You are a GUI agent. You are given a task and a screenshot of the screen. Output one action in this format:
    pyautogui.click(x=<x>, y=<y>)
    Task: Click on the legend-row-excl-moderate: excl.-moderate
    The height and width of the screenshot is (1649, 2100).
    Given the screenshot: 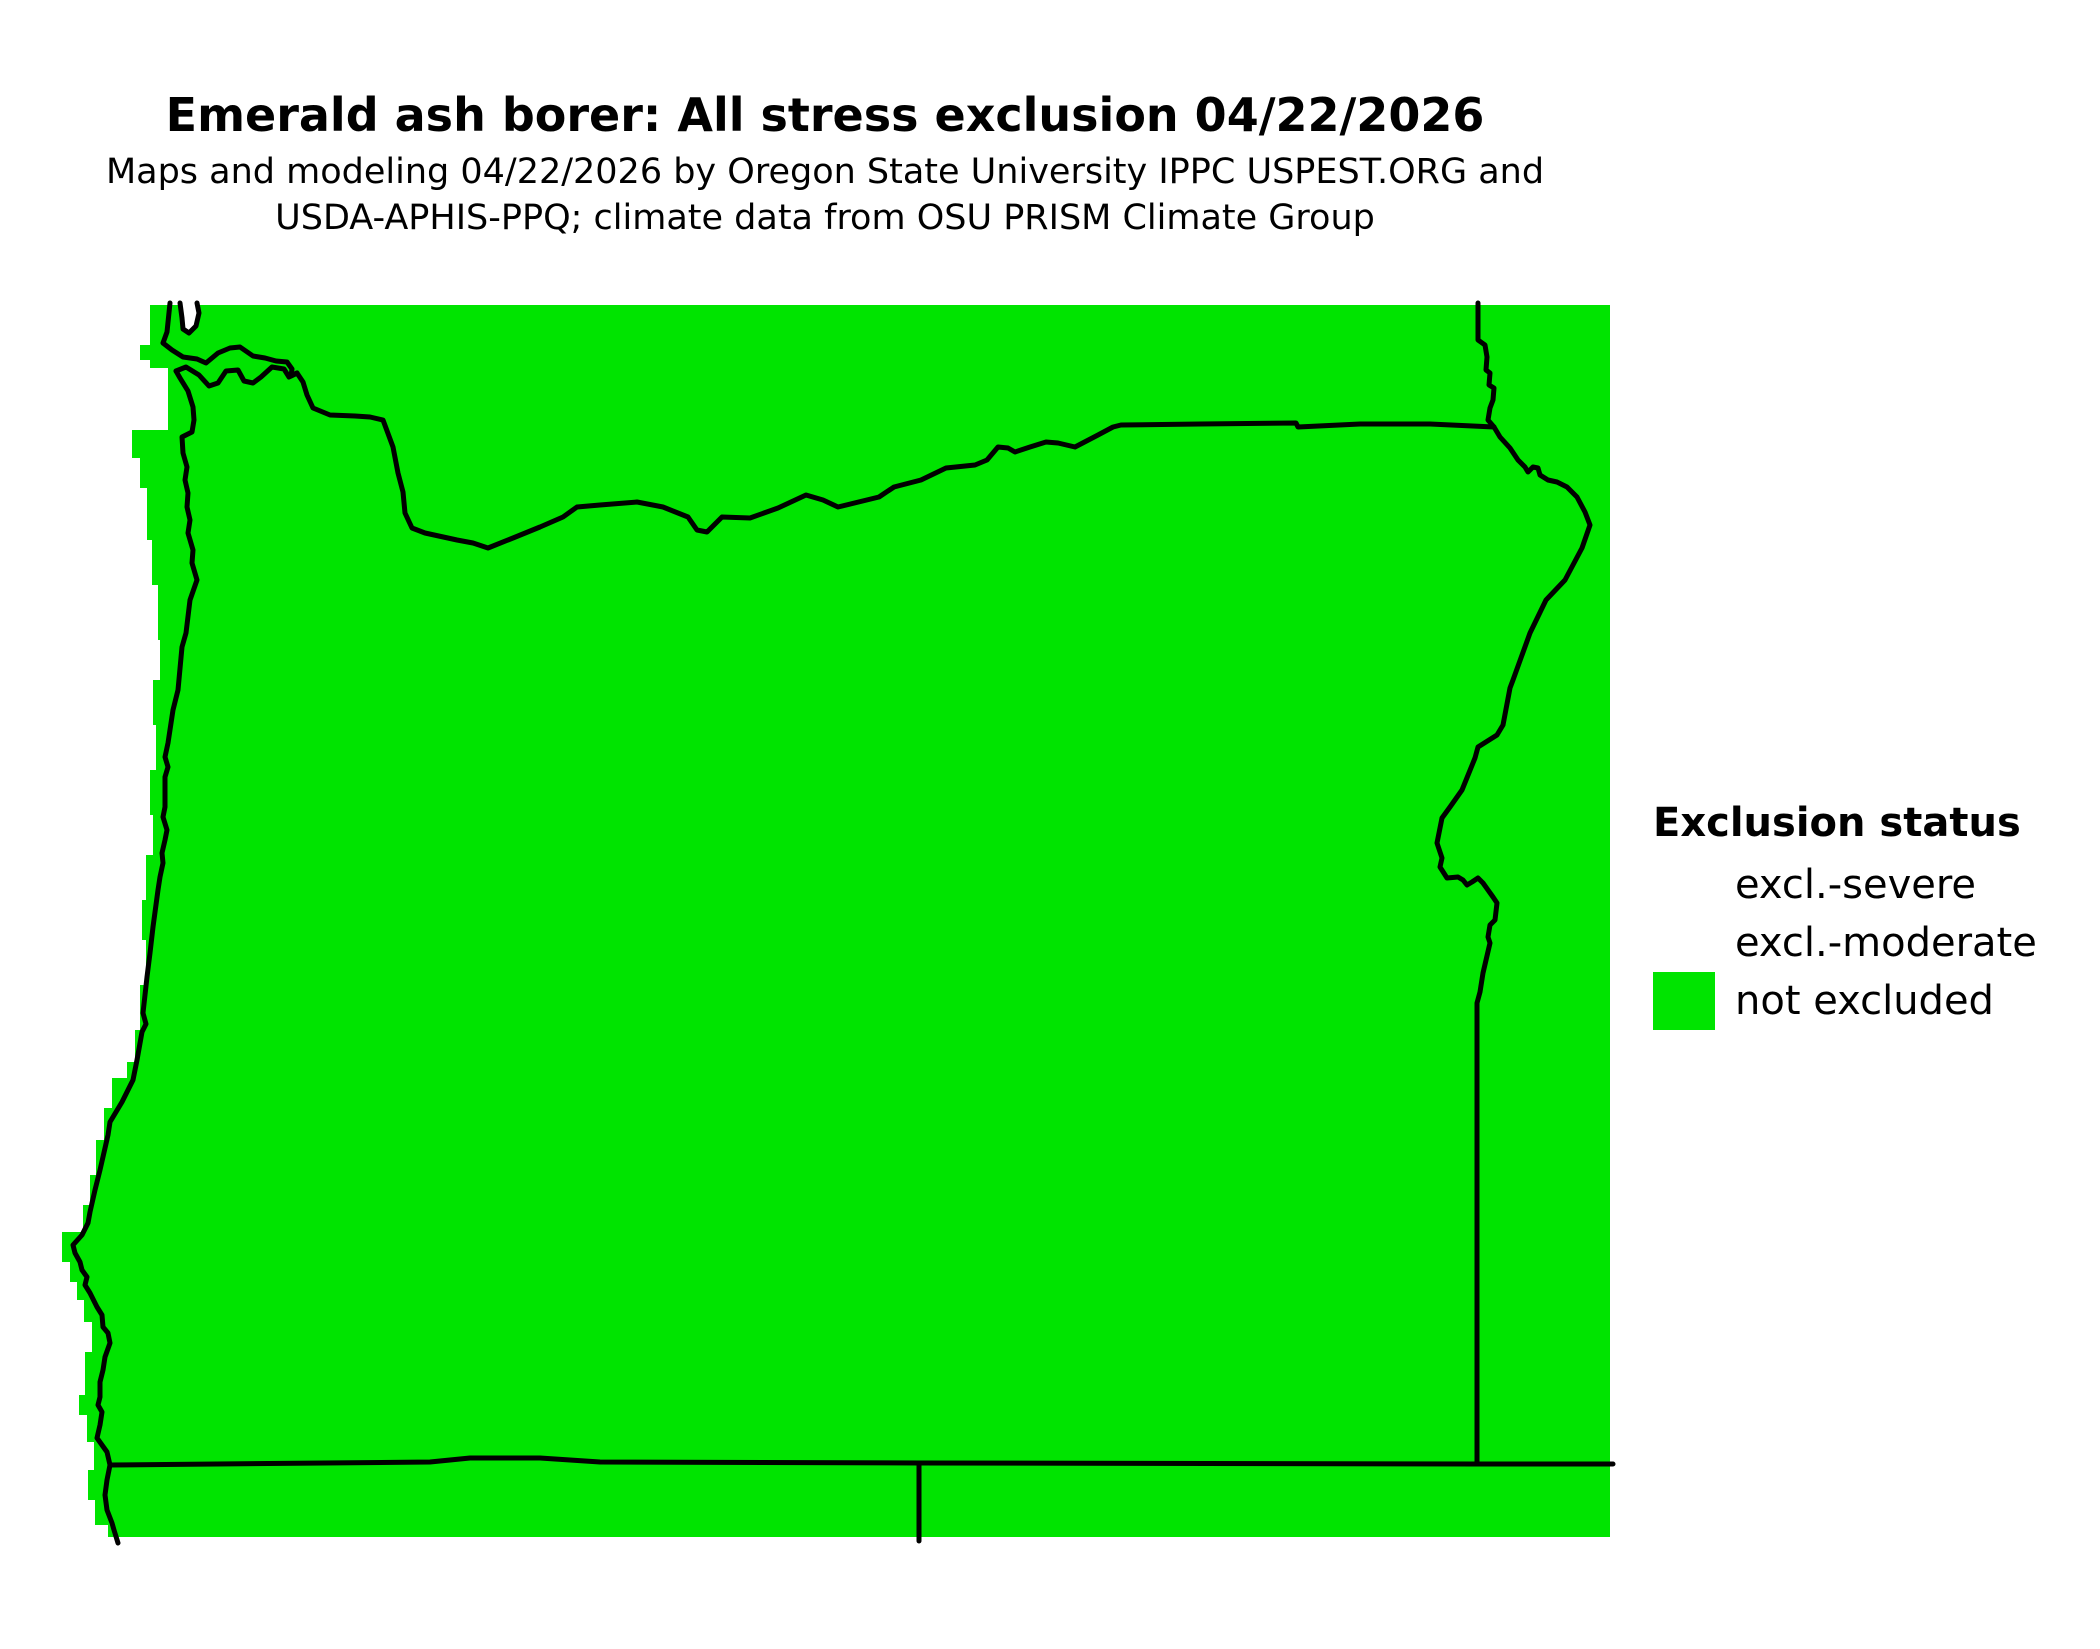 What is the action you would take?
    pyautogui.click(x=1873, y=943)
    